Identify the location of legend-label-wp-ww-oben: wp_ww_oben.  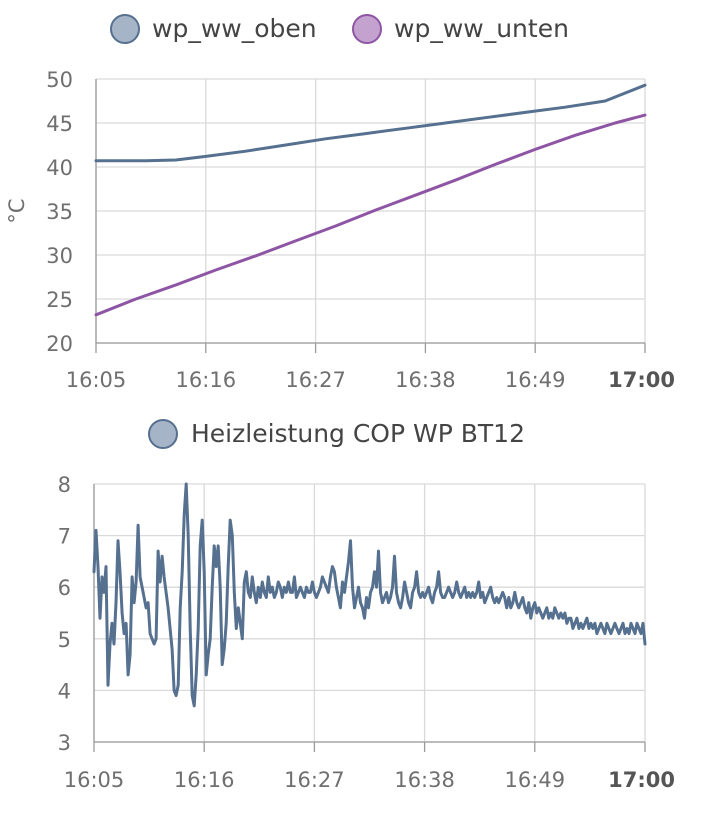
(234, 28).